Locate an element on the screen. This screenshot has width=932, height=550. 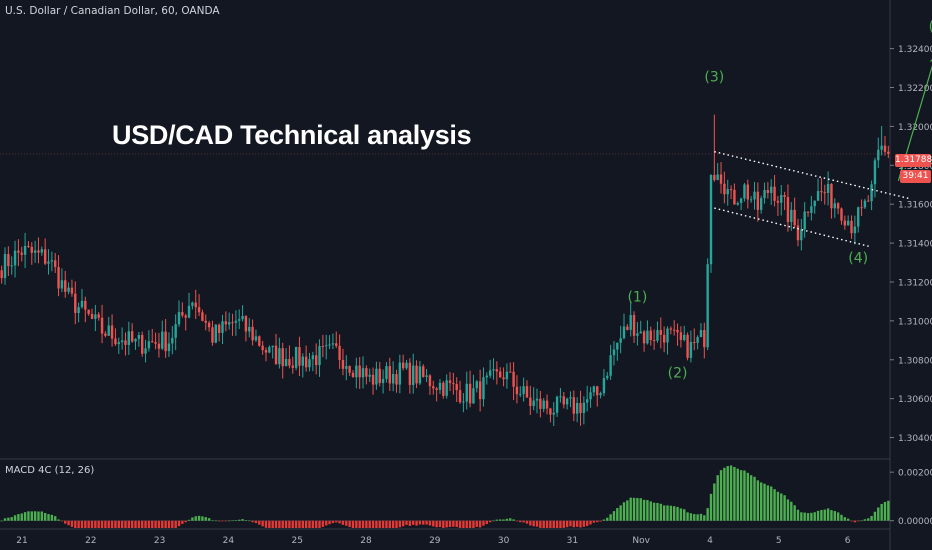
analysis-title: USD/CAD Technical analysis is located at coordinates (292, 135).